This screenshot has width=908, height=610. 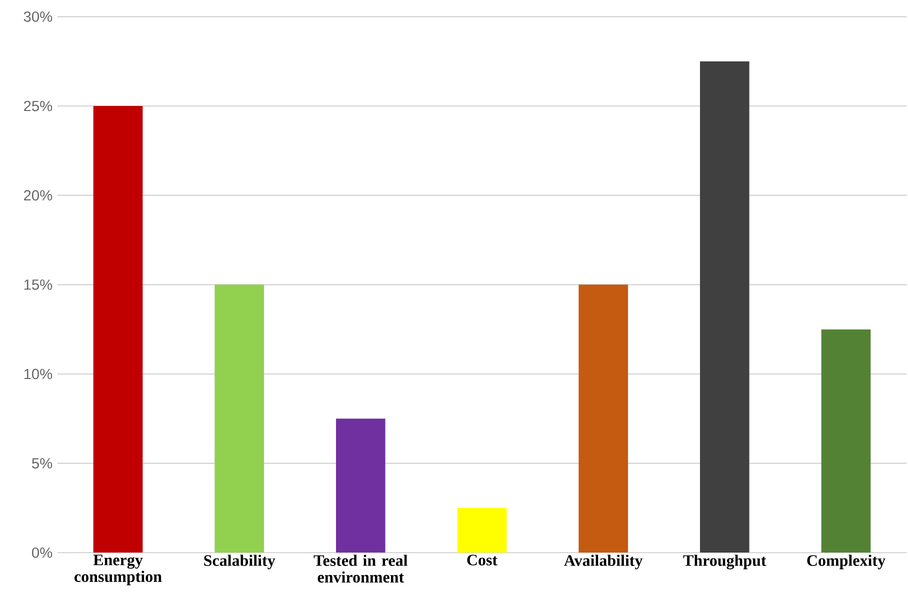 I want to click on x-tick-label: Scalability, so click(x=240, y=562).